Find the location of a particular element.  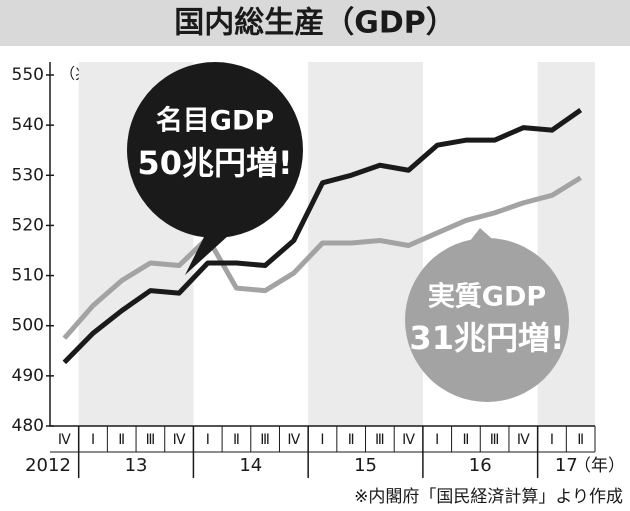

title-band is located at coordinates (315, 23).